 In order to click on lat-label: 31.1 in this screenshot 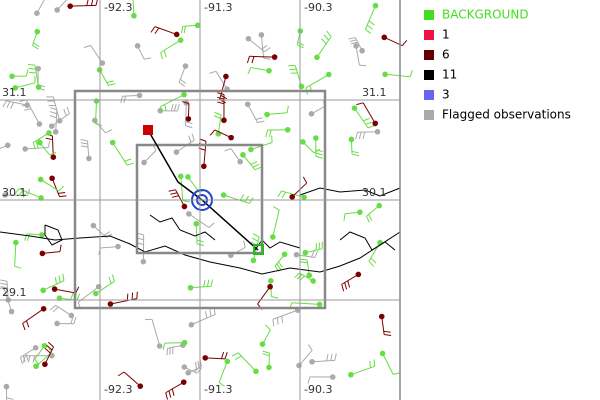, I will do `click(374, 92)`.